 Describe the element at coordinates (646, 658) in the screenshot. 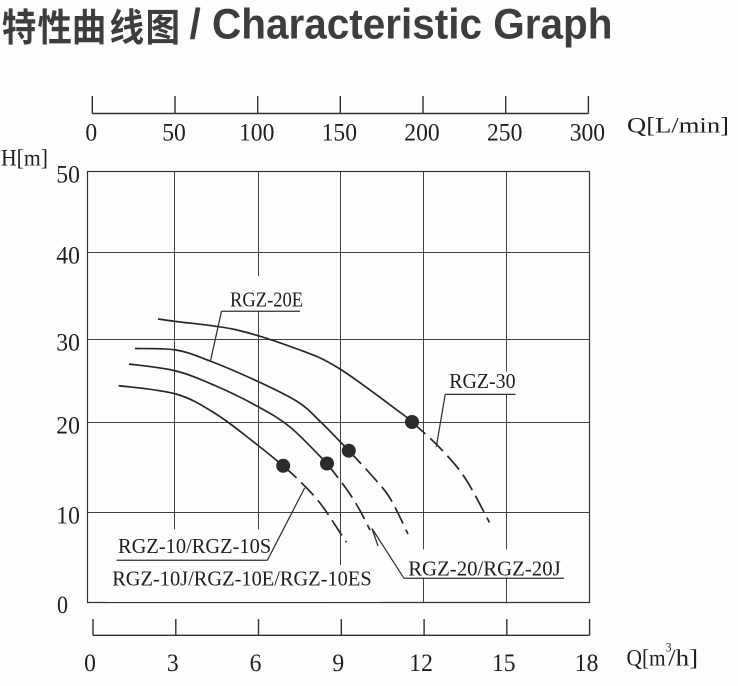

I see `svg-text: Q[m` at that location.